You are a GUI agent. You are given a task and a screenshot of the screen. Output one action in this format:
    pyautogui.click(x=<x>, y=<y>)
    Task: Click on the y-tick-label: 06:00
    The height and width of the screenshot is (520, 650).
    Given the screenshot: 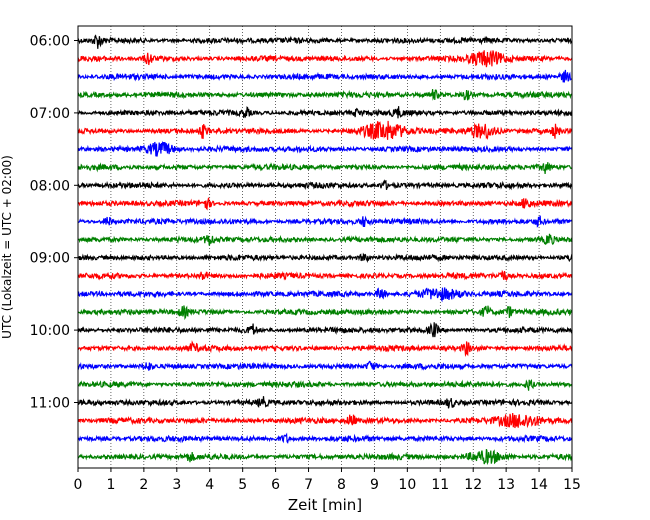 What is the action you would take?
    pyautogui.click(x=50, y=42)
    